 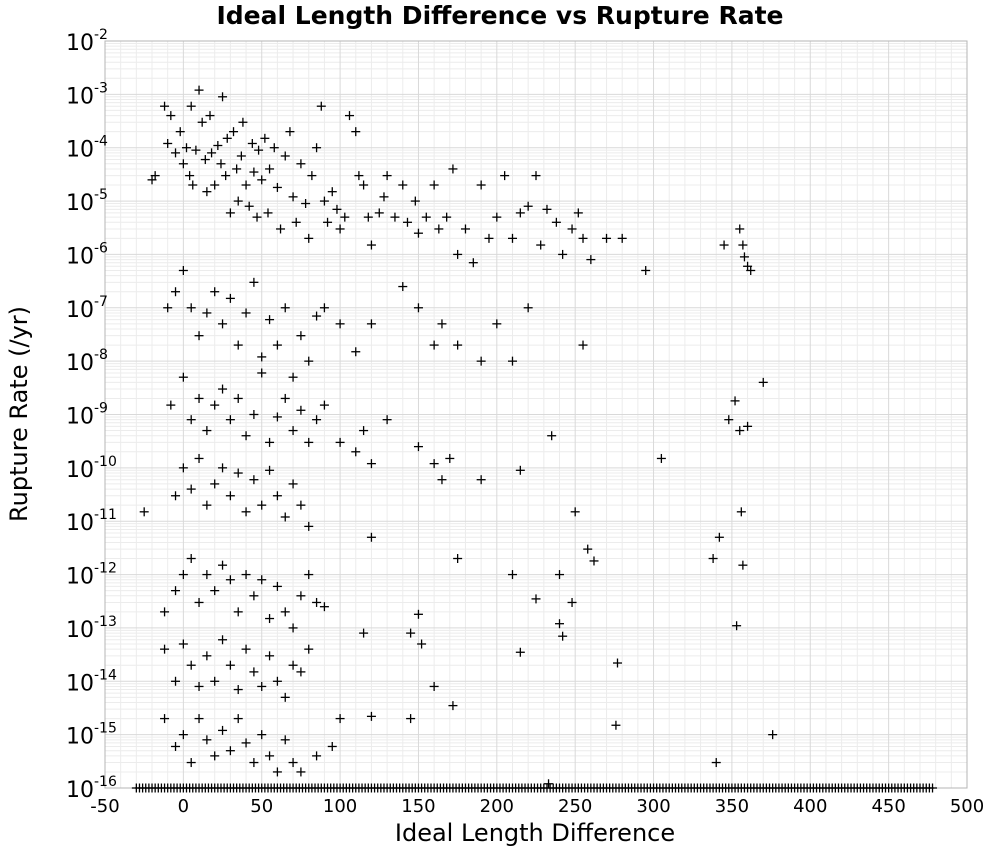 What do you see at coordinates (87, 308) in the screenshot?
I see `y-tick-label: 10⁻⁷` at bounding box center [87, 308].